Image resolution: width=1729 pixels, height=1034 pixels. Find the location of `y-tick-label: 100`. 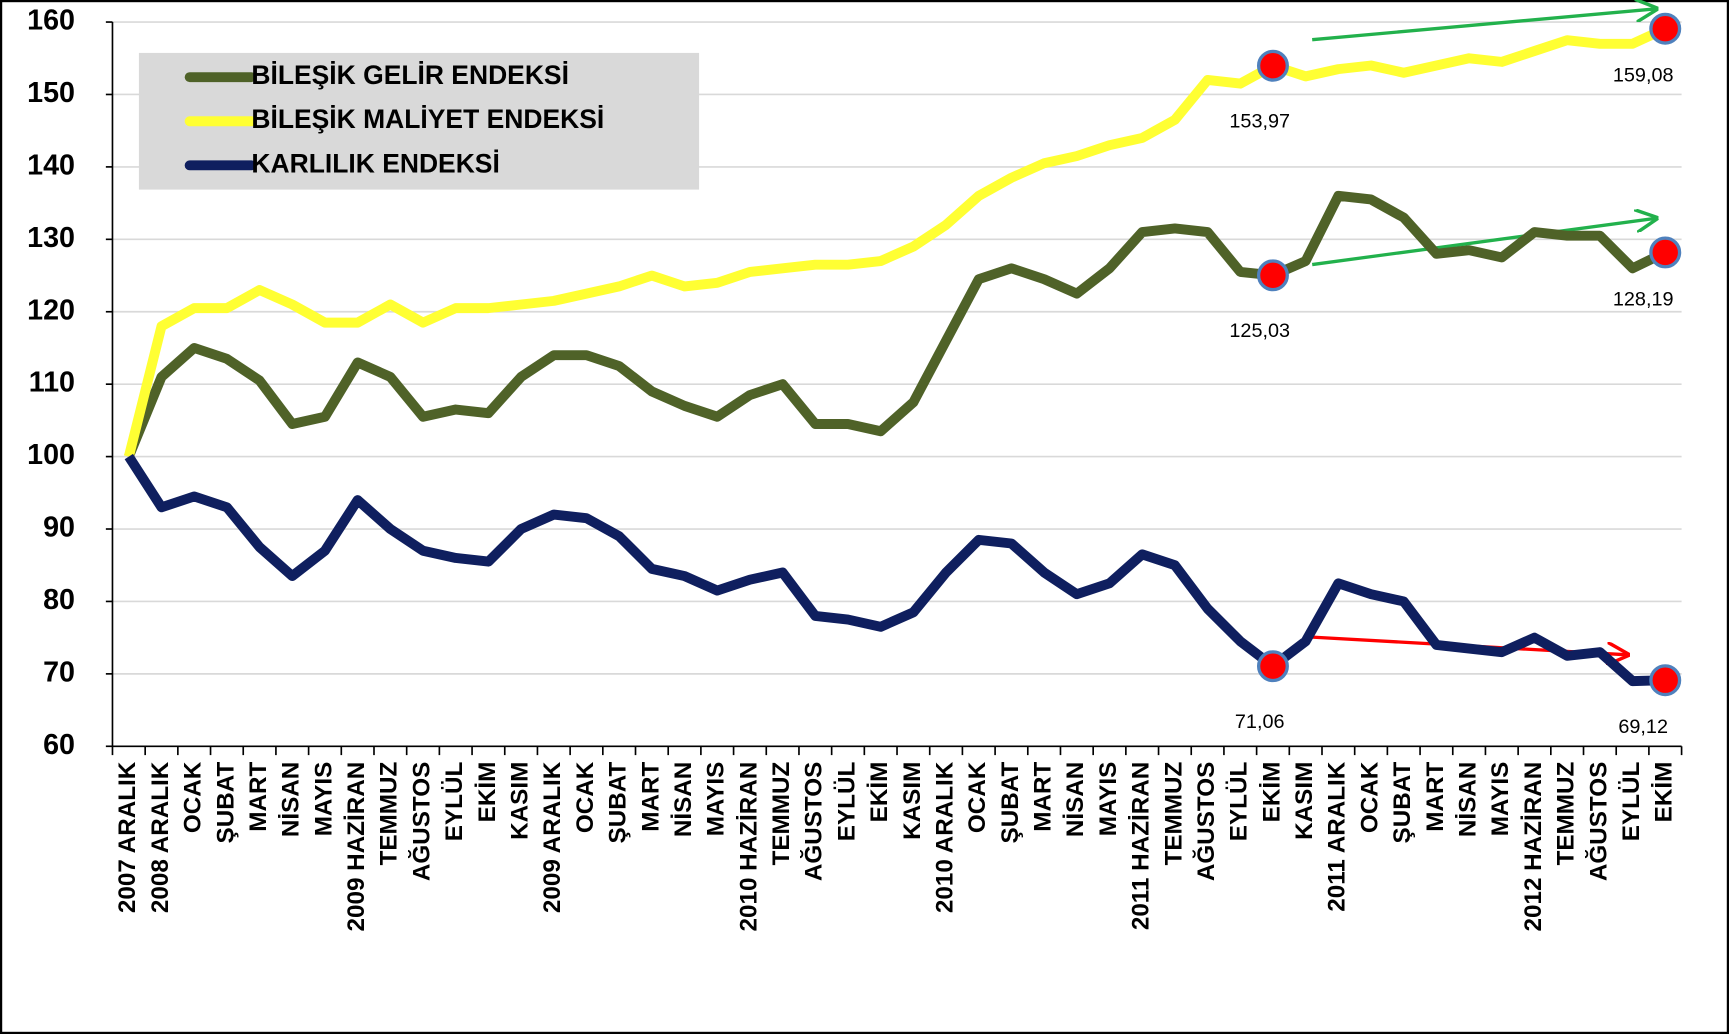

y-tick-label: 100 is located at coordinates (51, 455).